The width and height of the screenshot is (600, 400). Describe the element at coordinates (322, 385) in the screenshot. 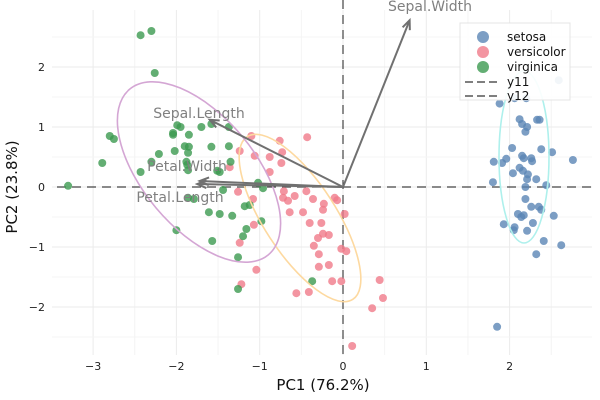

I see `x-axis-label: PC1 (76.2%)` at that location.